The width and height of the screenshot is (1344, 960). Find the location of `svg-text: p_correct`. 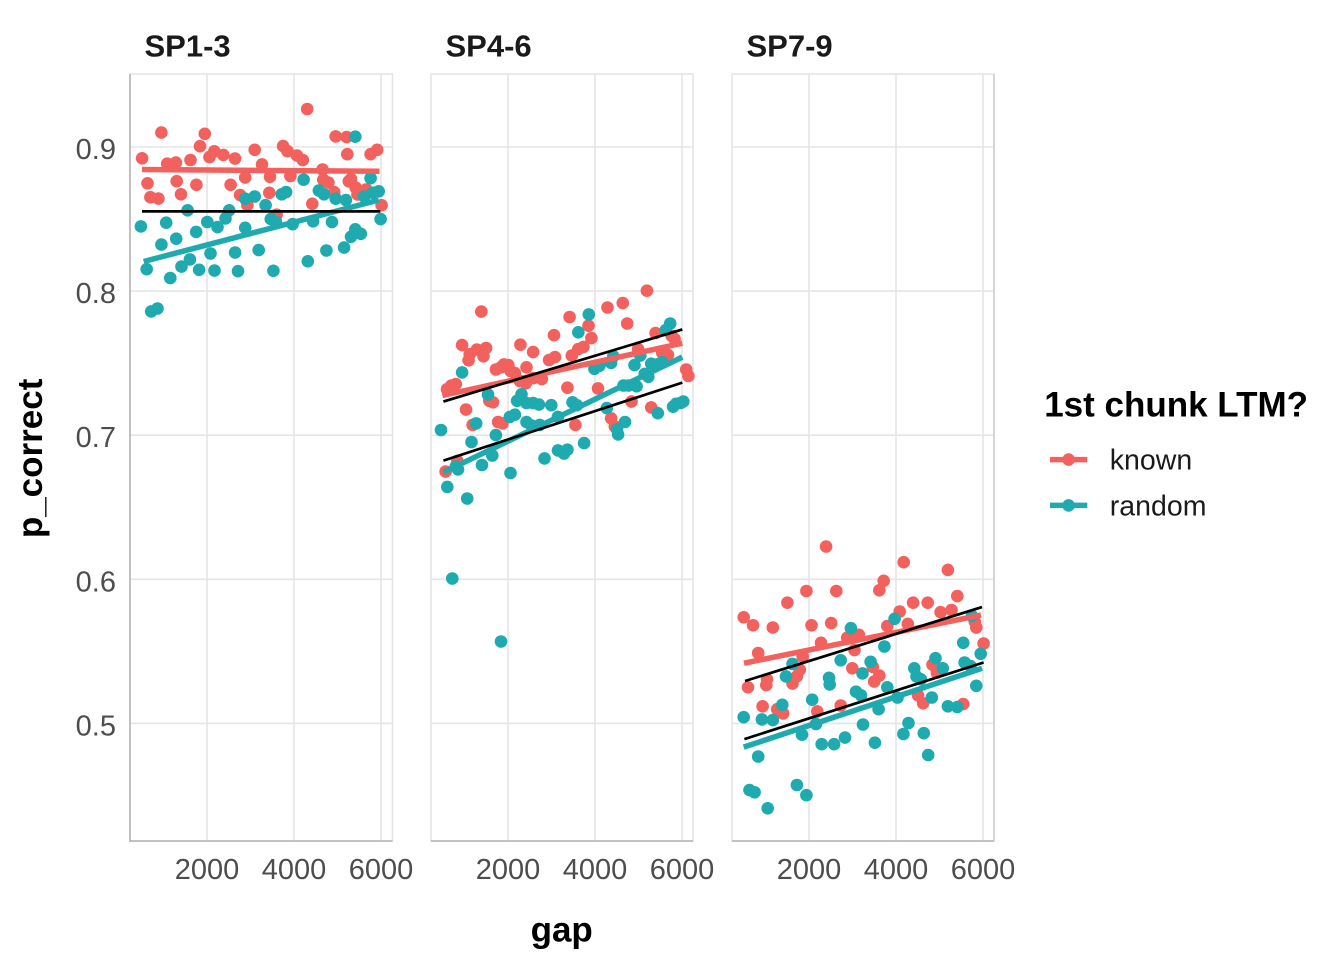

svg-text: p_correct is located at coordinates (30, 458).